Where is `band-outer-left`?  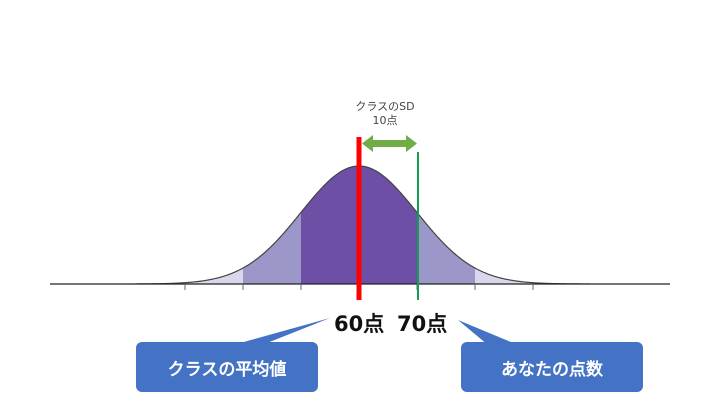 band-outer-left is located at coordinates (189, 276).